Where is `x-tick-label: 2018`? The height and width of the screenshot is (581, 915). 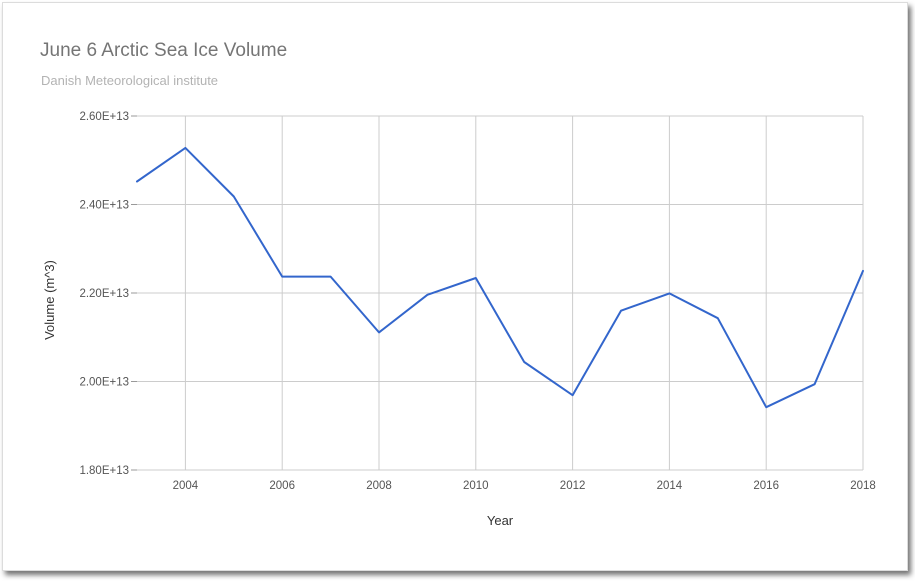 x-tick-label: 2018 is located at coordinates (863, 486).